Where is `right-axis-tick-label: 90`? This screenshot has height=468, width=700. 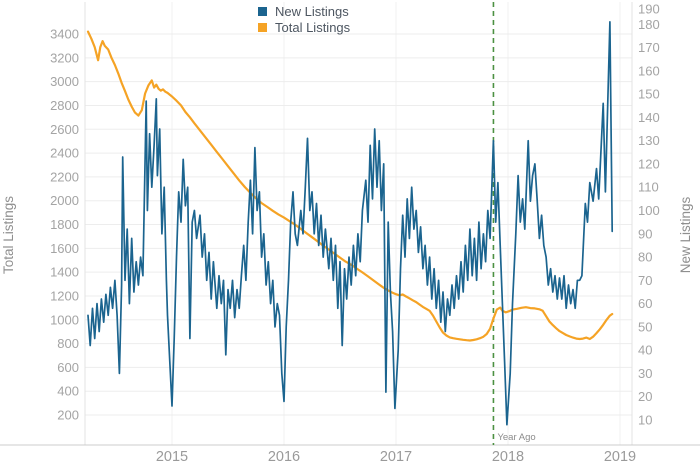
right-axis-tick-label: 90 is located at coordinates (645, 233).